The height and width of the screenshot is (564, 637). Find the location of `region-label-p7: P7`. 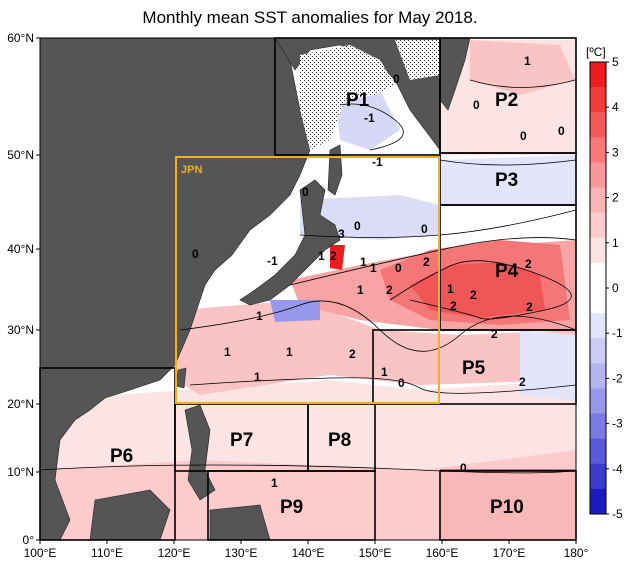

region-label-p7: P7 is located at coordinates (241, 440).